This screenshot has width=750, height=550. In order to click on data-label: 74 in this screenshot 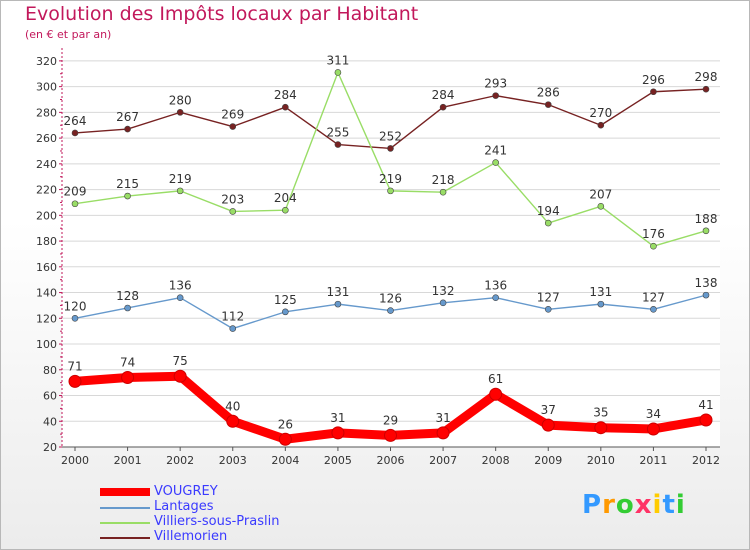, I will do `click(127, 362)`.